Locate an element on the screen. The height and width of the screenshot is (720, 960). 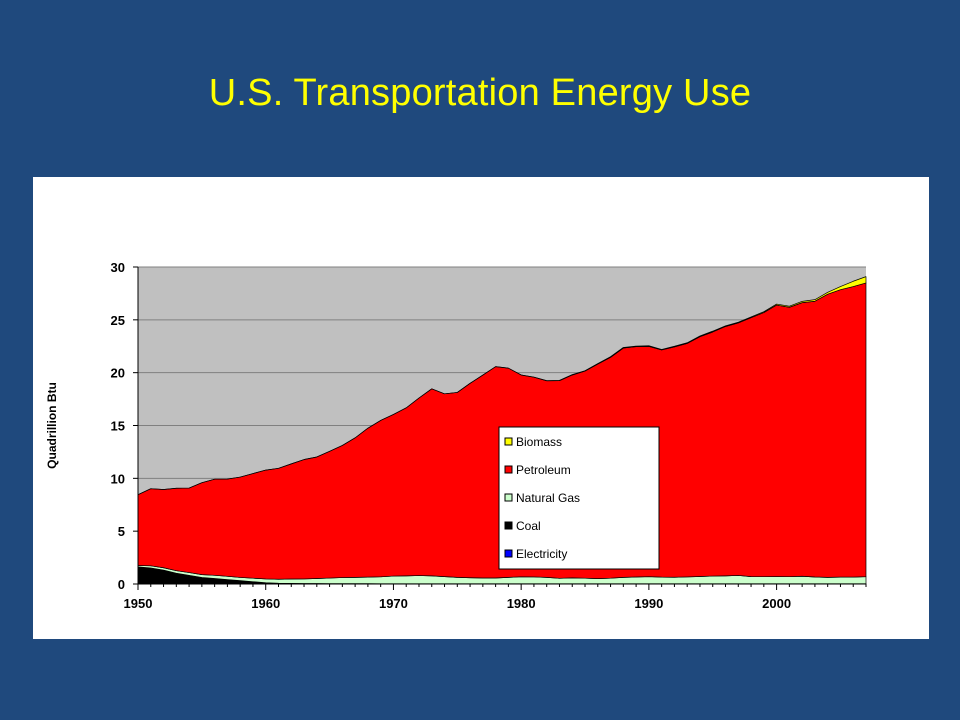
y-tick-label-15: 15 is located at coordinates (118, 426).